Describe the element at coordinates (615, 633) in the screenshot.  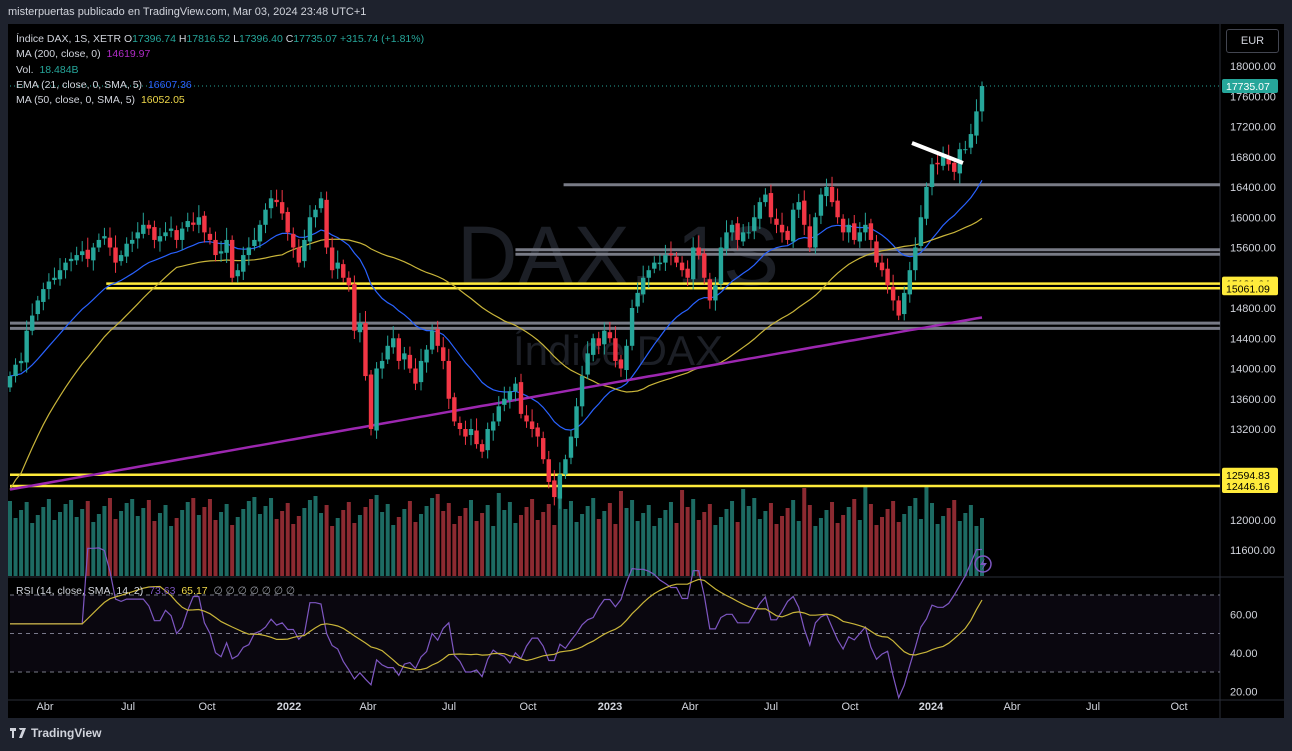
I see `rsi-background` at that location.